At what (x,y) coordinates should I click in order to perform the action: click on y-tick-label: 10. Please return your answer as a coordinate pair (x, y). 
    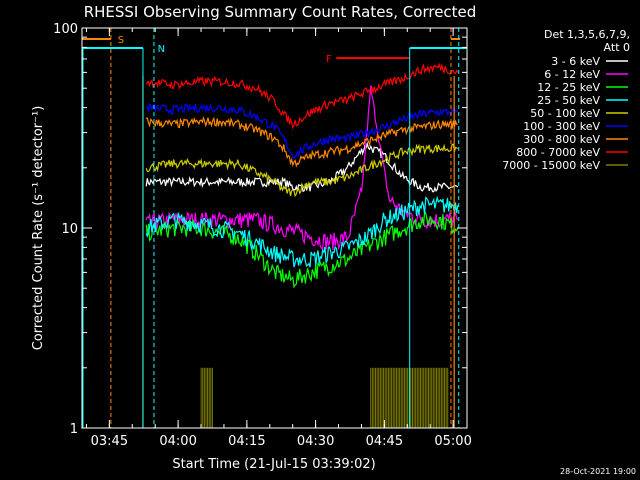
    Looking at the image, I should click on (69, 229).